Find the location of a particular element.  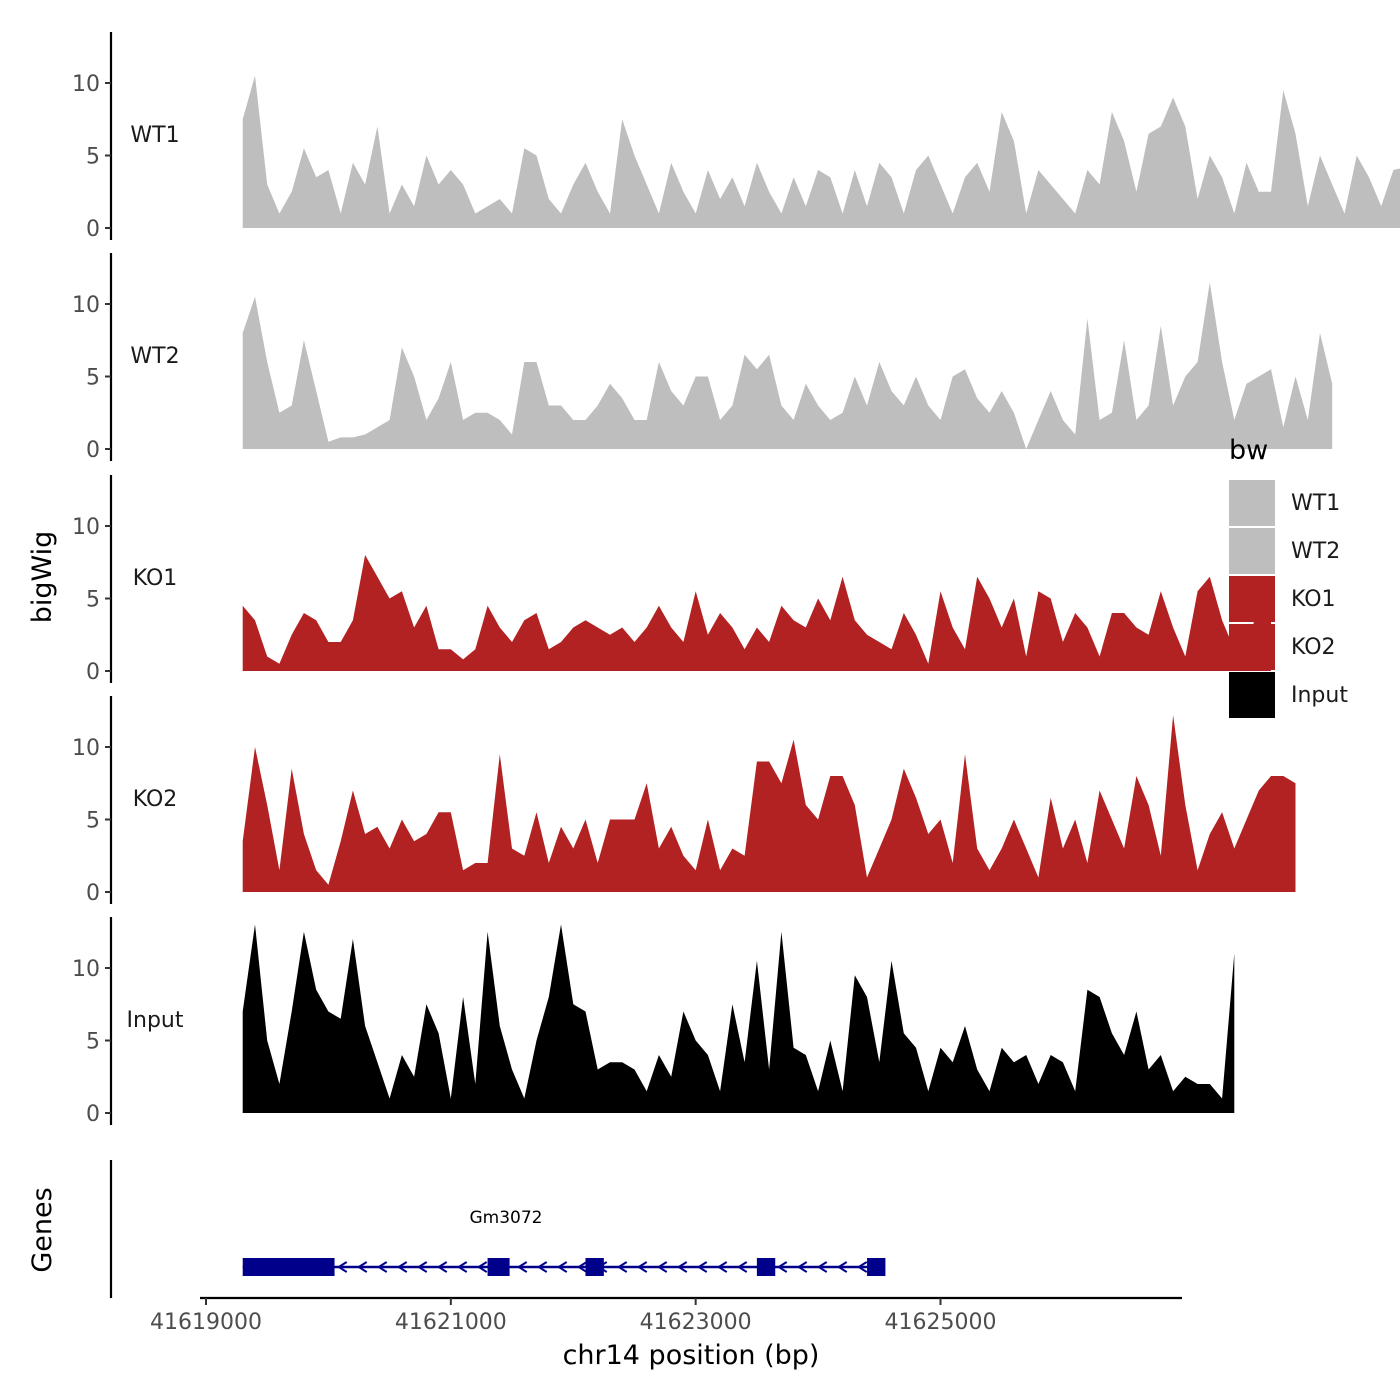

area-input is located at coordinates (738, 1018).